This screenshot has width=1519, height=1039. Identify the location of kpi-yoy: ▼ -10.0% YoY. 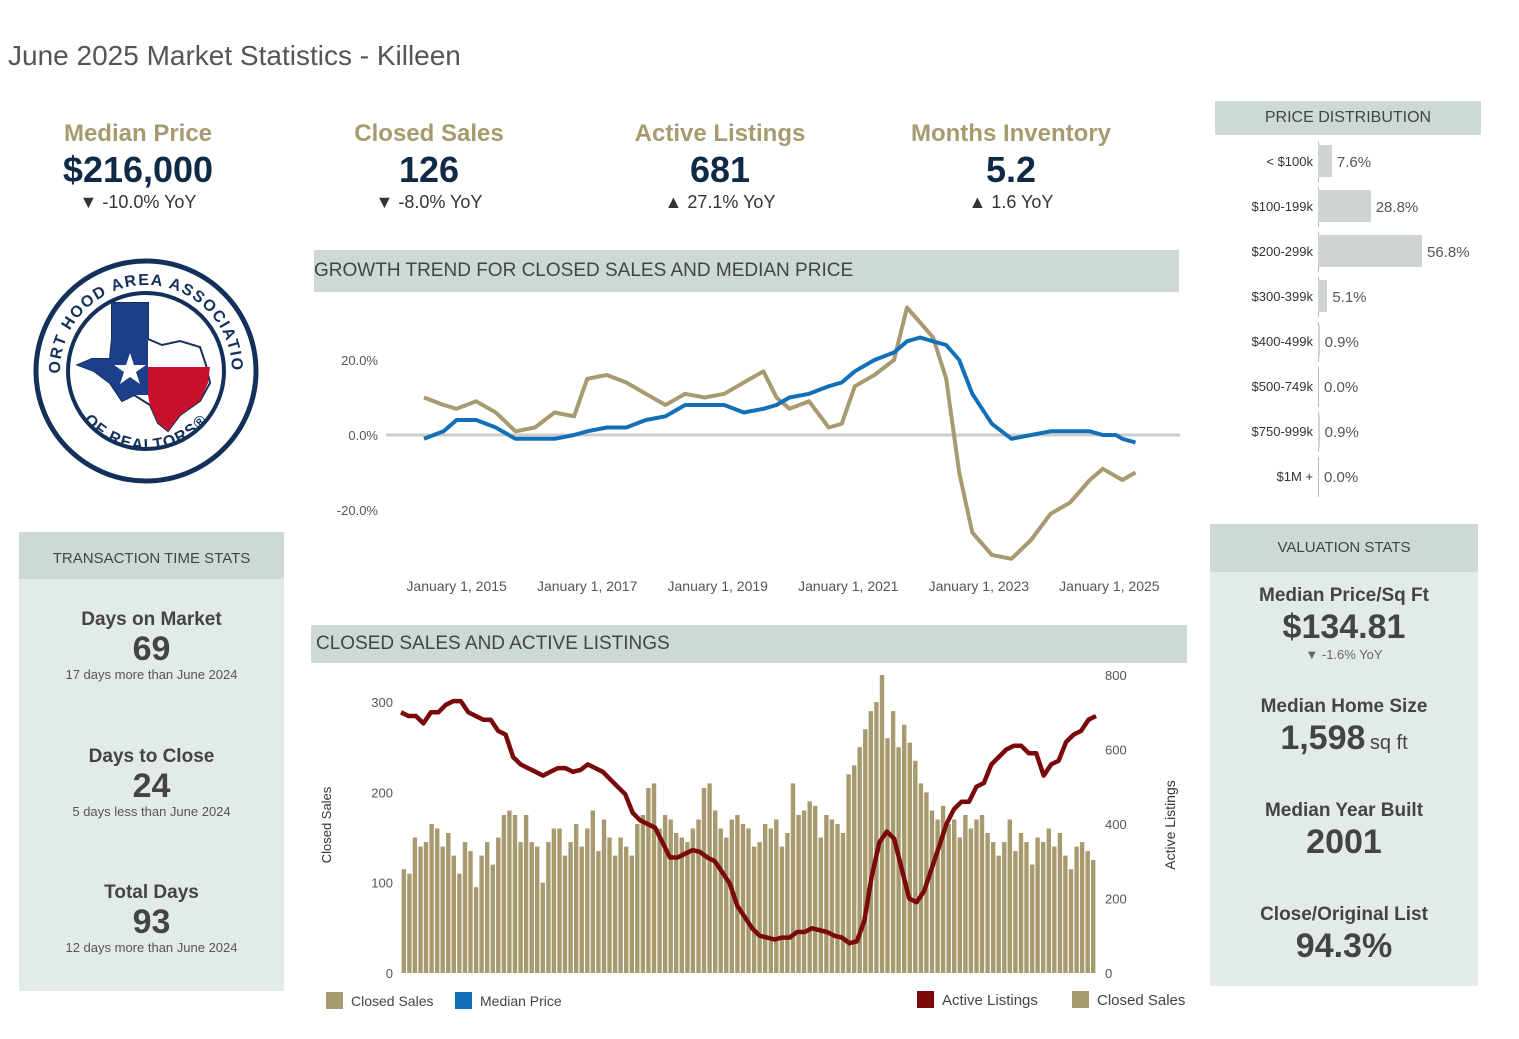
(138, 202).